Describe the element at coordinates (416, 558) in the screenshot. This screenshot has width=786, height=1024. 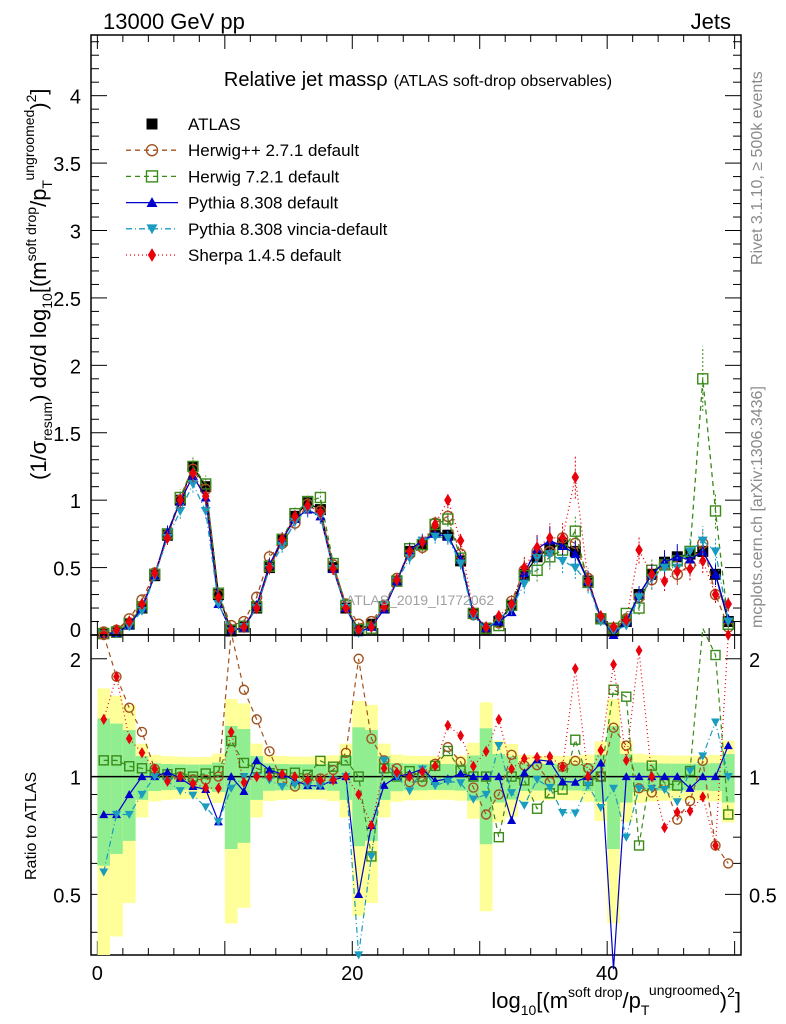
I see `series-line` at that location.